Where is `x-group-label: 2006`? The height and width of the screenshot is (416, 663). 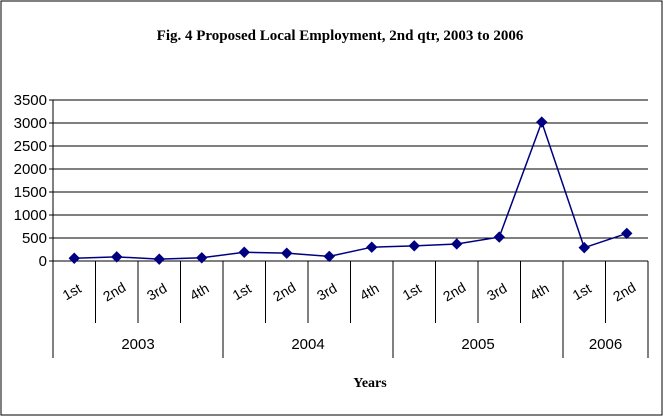 x-group-label: 2006 is located at coordinates (605, 344).